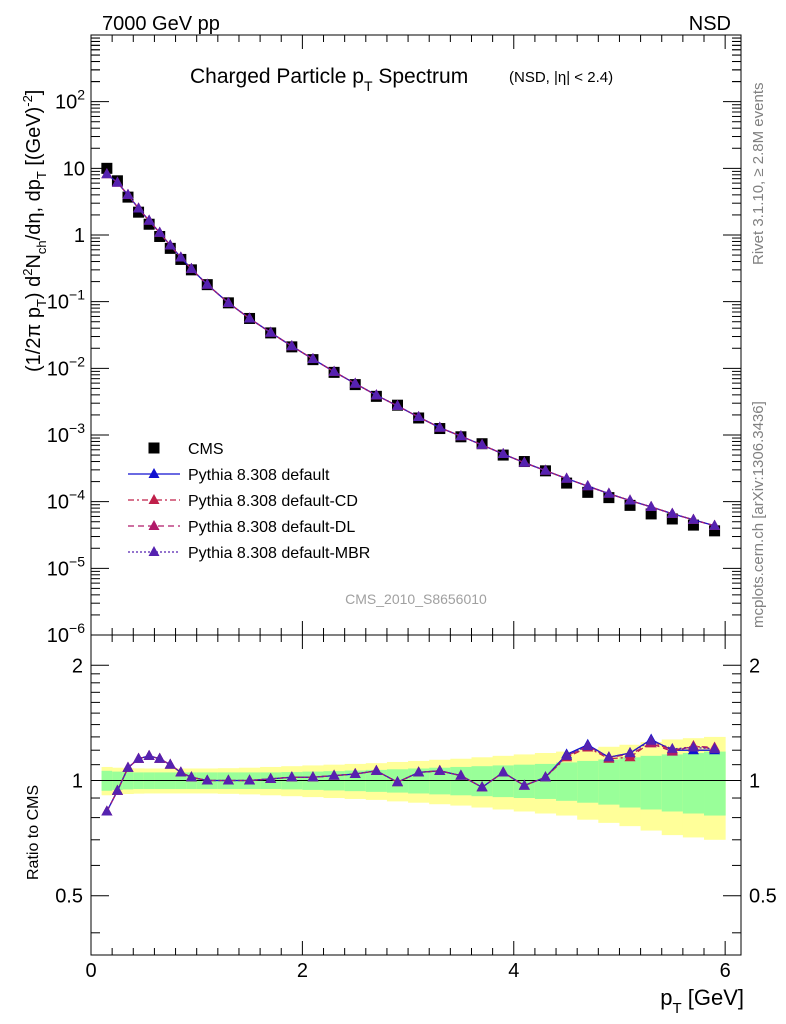 This screenshot has height=1024, width=786. Describe the element at coordinates (702, 1001) in the screenshot. I see `x-axis-label: pT [GeV]` at that location.